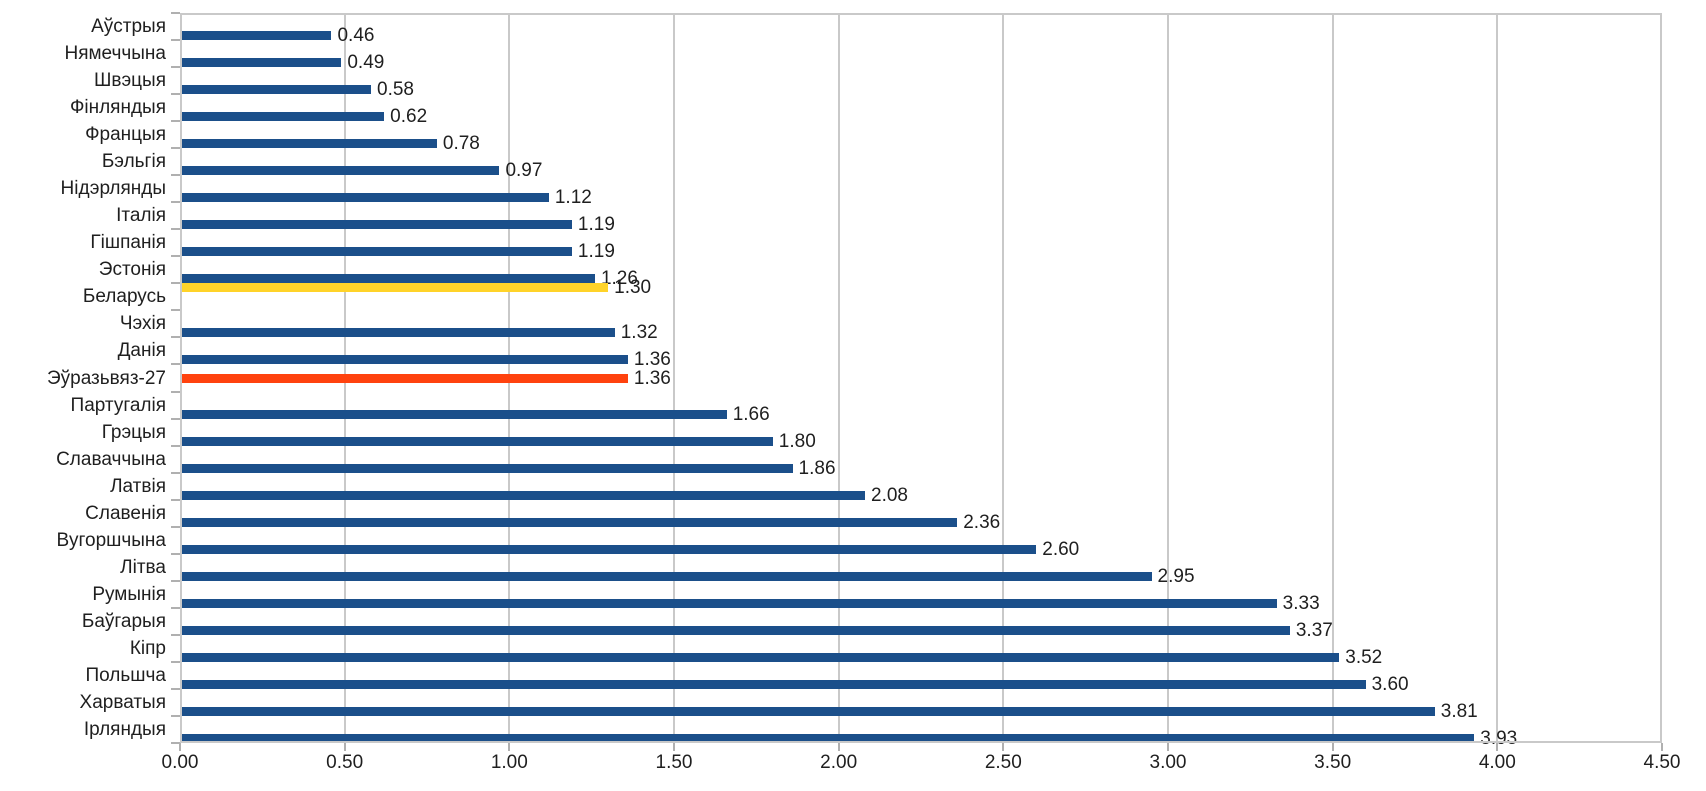 Image resolution: width=1706 pixels, height=791 pixels. What do you see at coordinates (674, 762) in the screenshot?
I see `x-tick-label: 1.50` at bounding box center [674, 762].